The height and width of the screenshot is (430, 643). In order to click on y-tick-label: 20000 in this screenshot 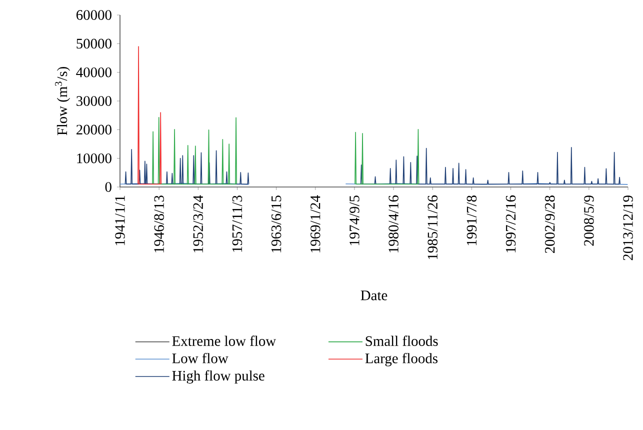, I will do `click(94, 129)`.